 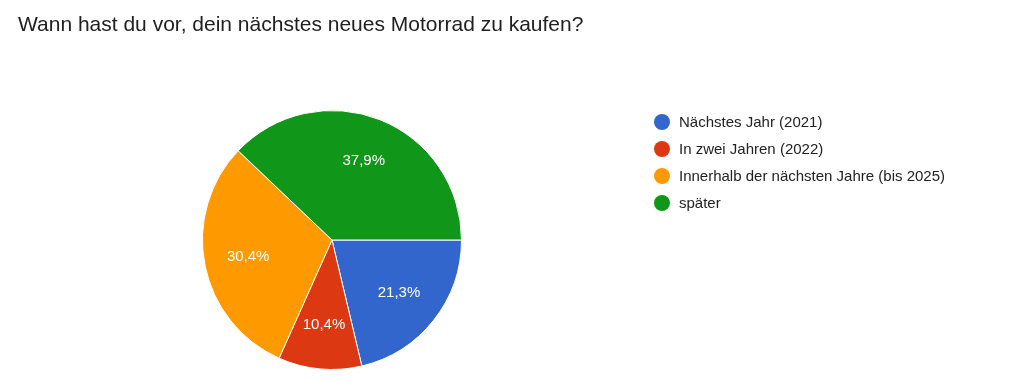 What do you see at coordinates (700, 202) in the screenshot?
I see `legend-label: später` at bounding box center [700, 202].